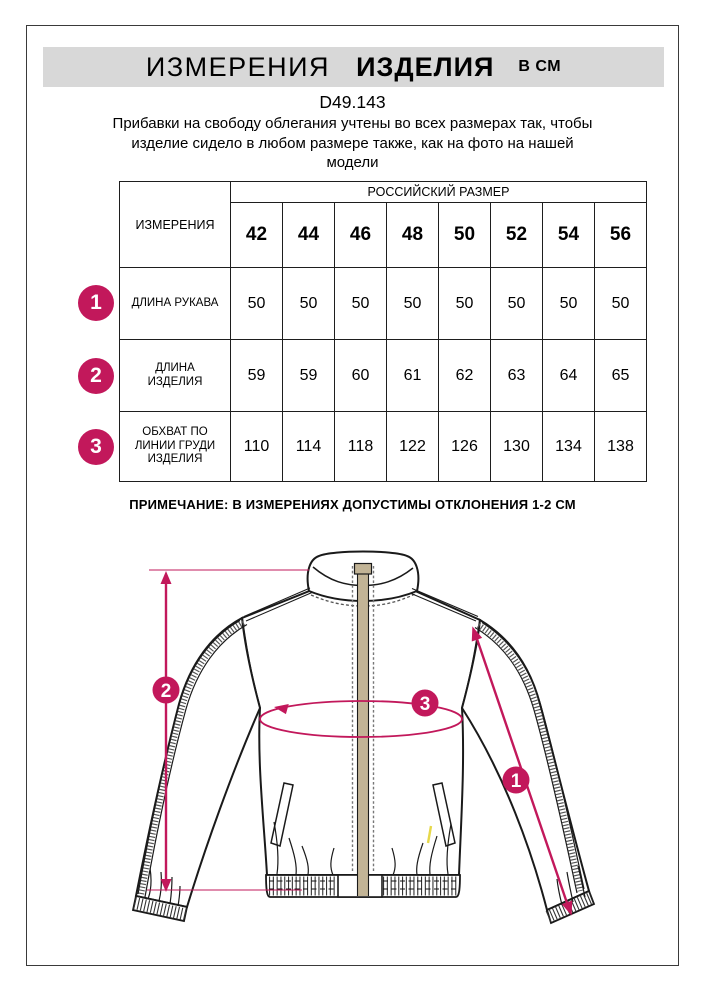  What do you see at coordinates (412, 235) in the screenshot?
I see `size-header: 48` at bounding box center [412, 235].